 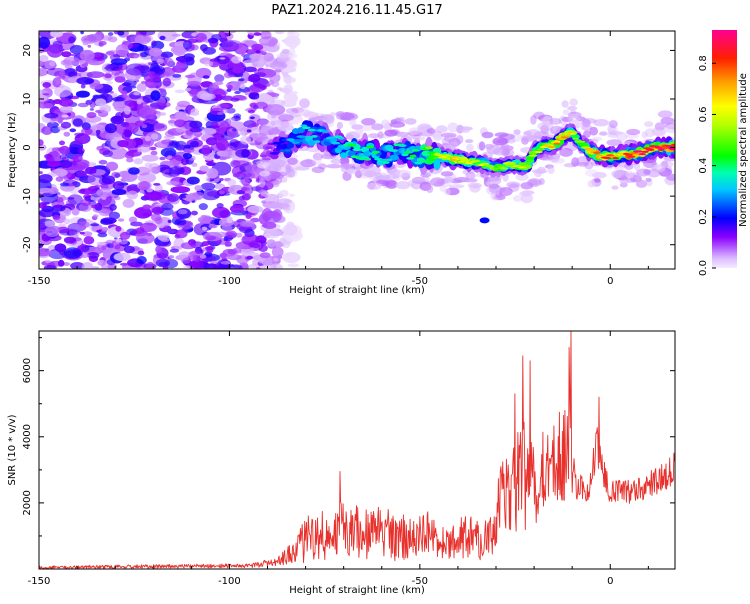 What do you see at coordinates (743, 150) in the screenshot?
I see `colorbar-label: Normalized spectral amplitude` at bounding box center [743, 150].